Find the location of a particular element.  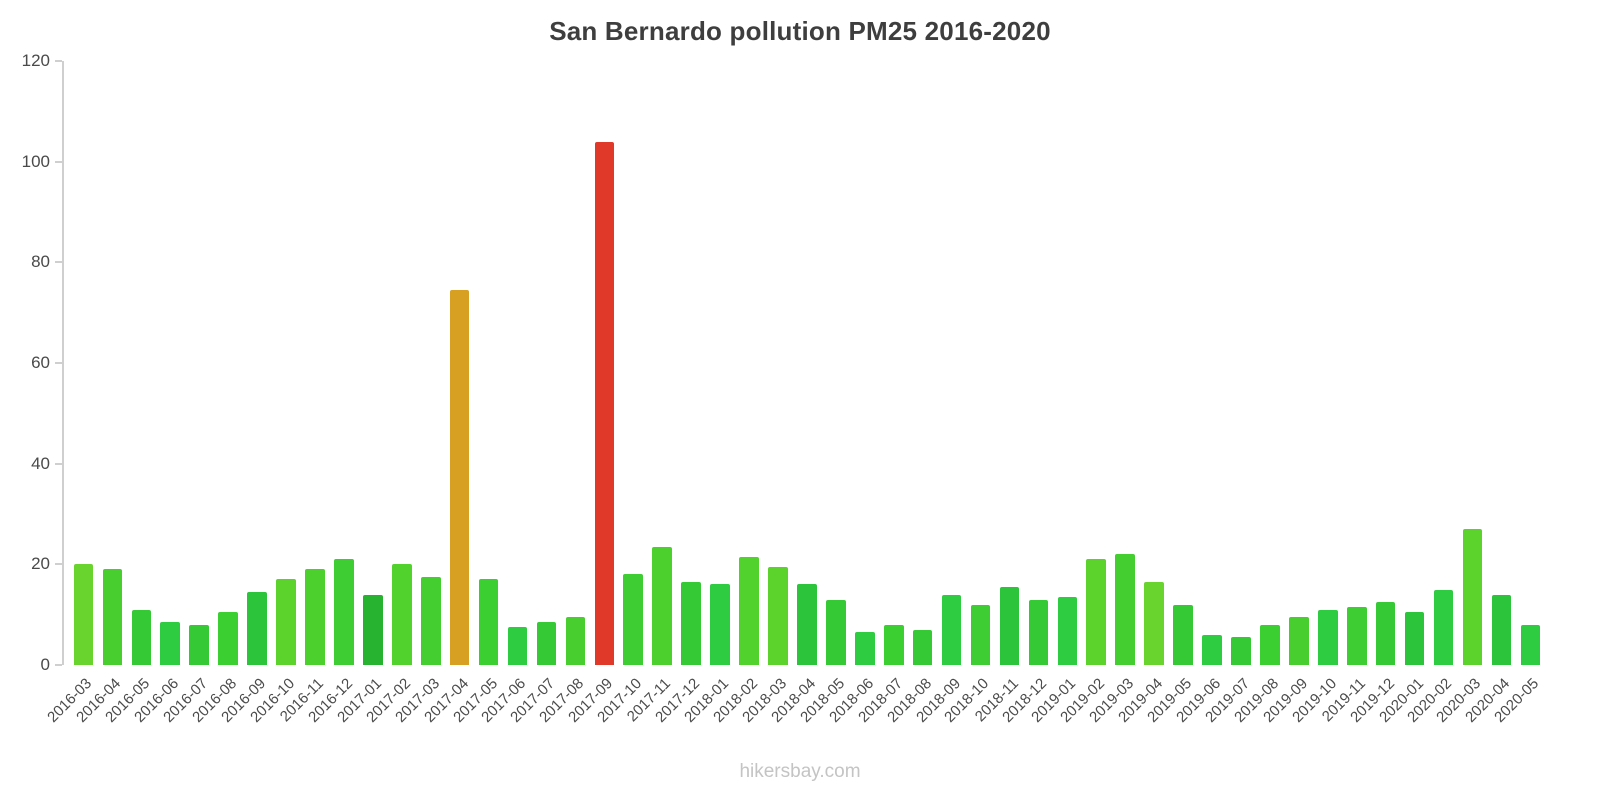

bar-slot: 2019-01 is located at coordinates (1055, 393).